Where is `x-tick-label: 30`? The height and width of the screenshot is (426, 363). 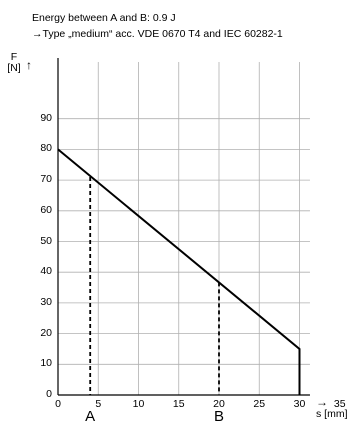 x-tick-label: 30 is located at coordinates (299, 404).